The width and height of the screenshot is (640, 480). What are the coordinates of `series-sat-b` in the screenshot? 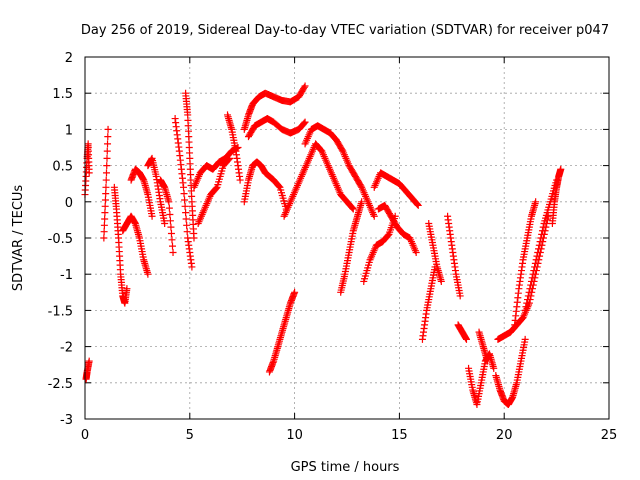 It's located at (87, 370).